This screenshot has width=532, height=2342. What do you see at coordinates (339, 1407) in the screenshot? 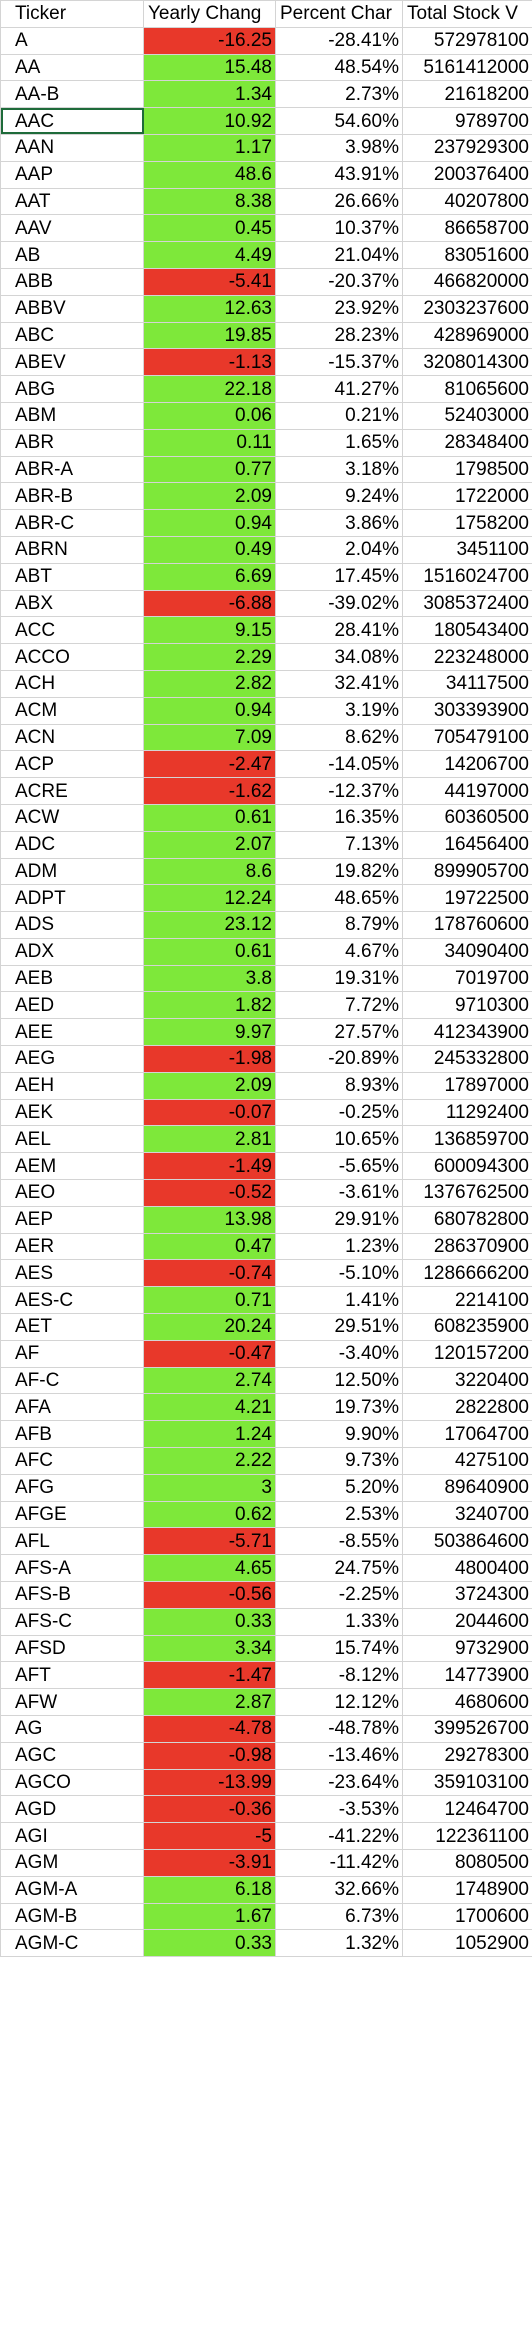
I see `cell-percent-change: 19.73%` at bounding box center [339, 1407].